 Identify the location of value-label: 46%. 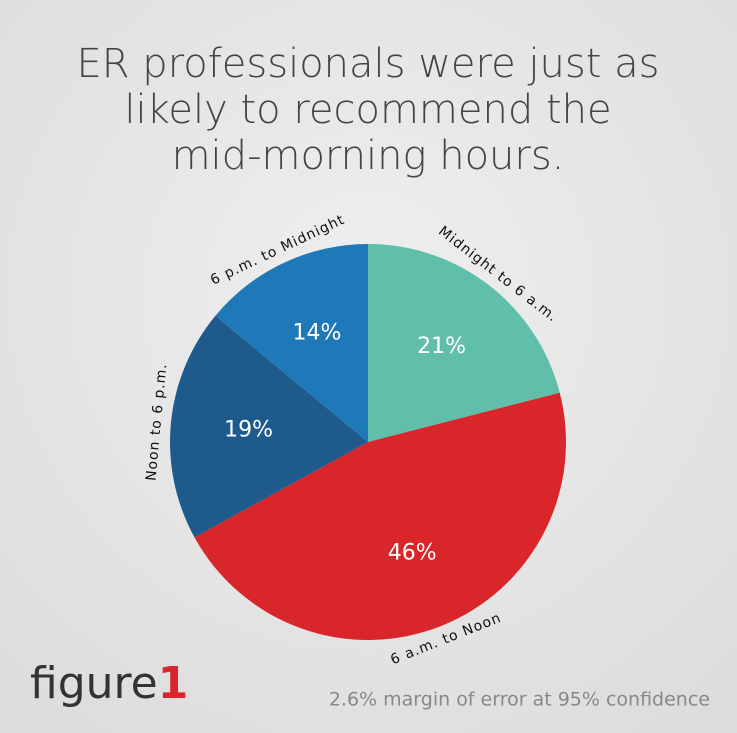
(412, 553).